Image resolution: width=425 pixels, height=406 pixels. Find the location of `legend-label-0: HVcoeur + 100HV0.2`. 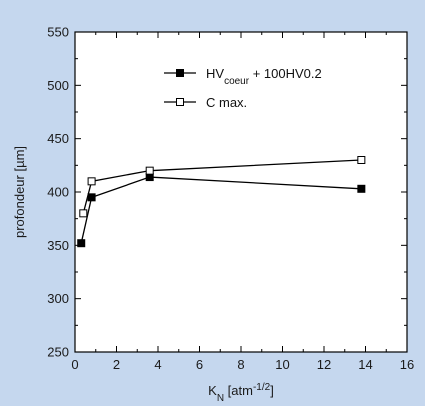

legend-label-0: HVcoeur + 100HV0.2 is located at coordinates (264, 76).